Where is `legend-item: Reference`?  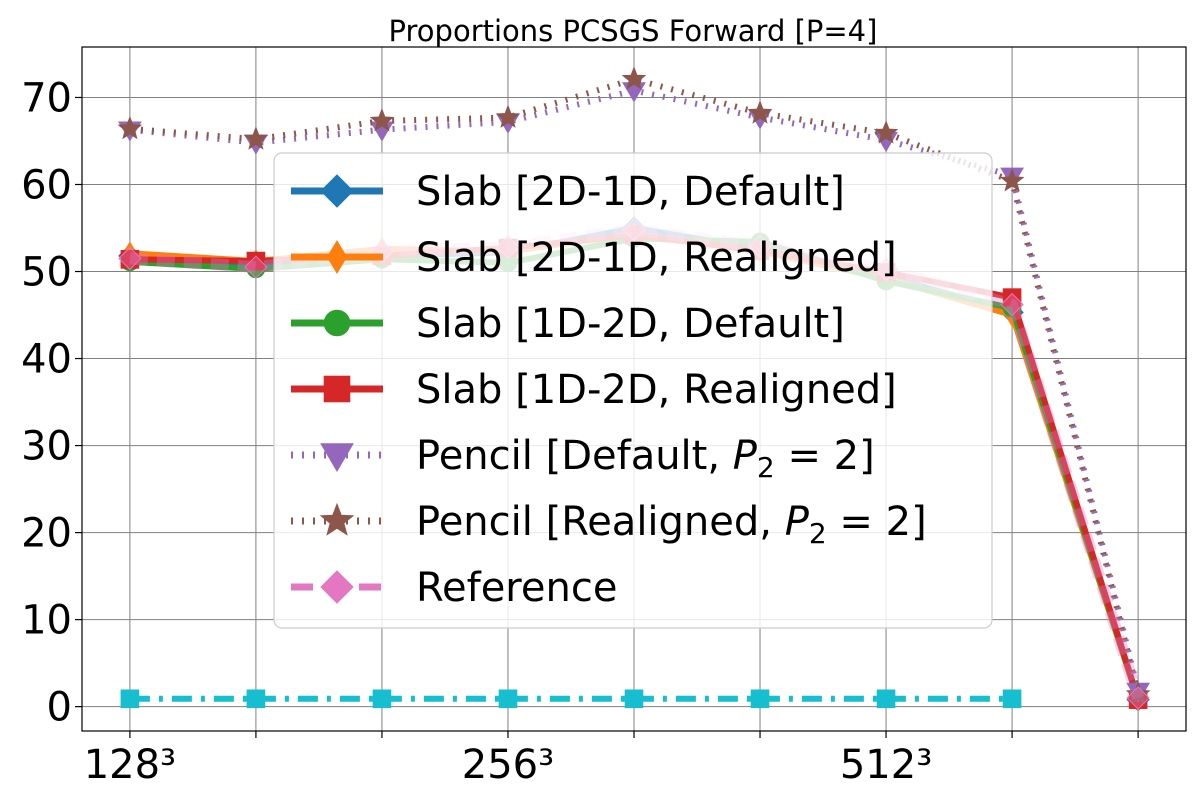 legend-item: Reference is located at coordinates (454, 588).